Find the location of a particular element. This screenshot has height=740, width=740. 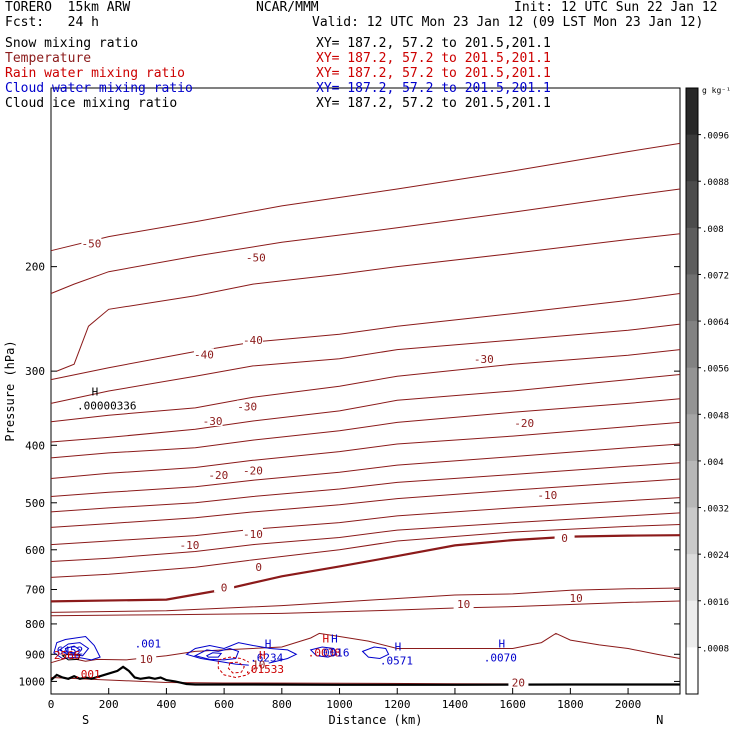

colorbar-tick-label: .0048 is located at coordinates (715, 416).